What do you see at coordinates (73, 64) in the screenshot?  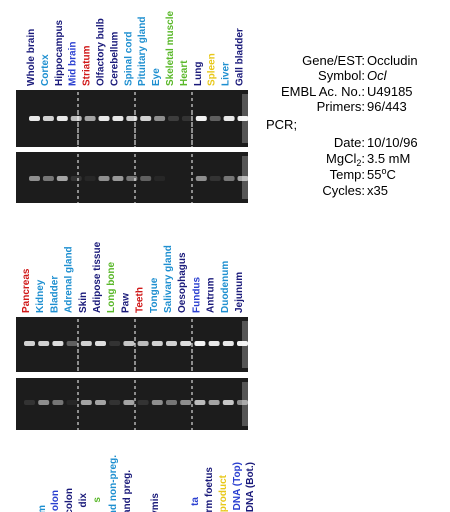 I see `lane-label: Mid brain` at bounding box center [73, 64].